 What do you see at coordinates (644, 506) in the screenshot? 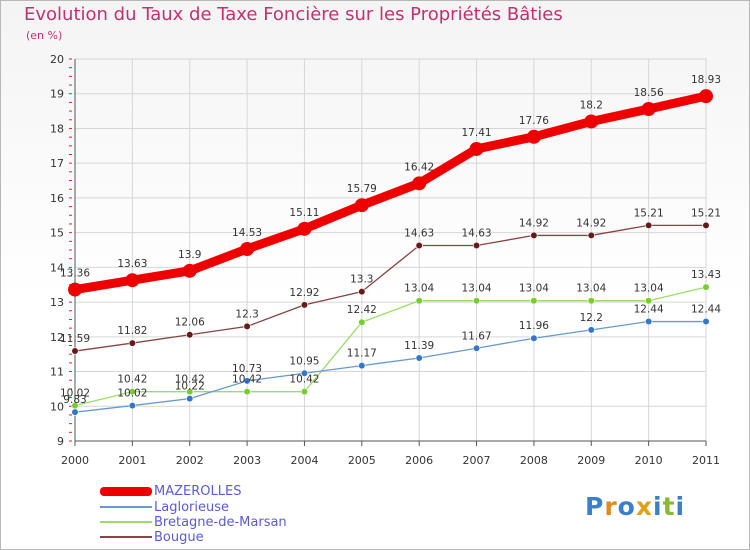
I see `logo-letter: x` at bounding box center [644, 506].